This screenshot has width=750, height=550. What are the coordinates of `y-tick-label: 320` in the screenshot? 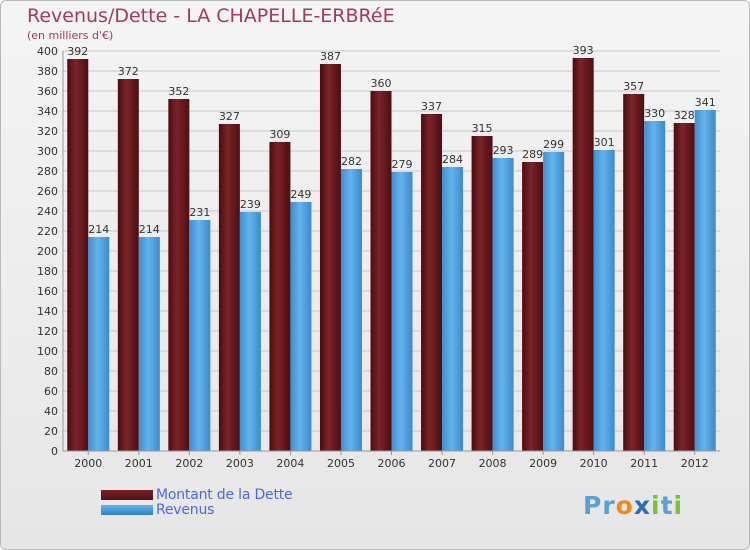 It's located at (47, 131).